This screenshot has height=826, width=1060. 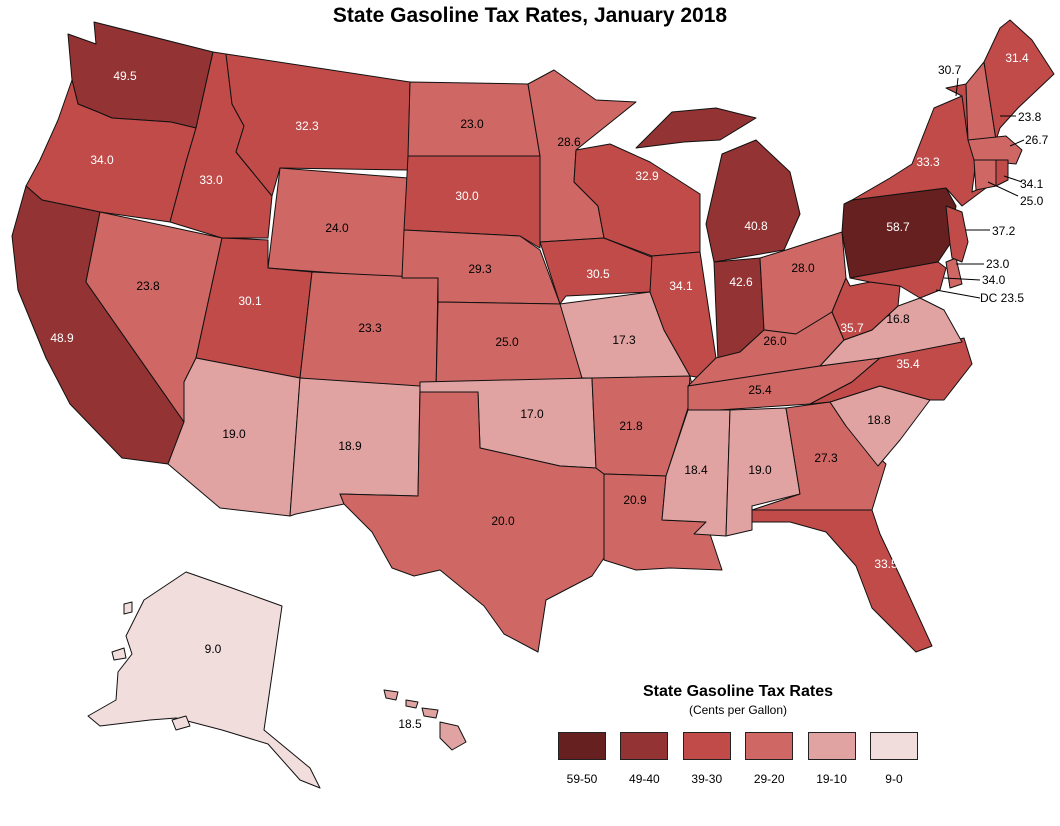 What do you see at coordinates (756, 226) in the screenshot?
I see `label-mi: 40.8` at bounding box center [756, 226].